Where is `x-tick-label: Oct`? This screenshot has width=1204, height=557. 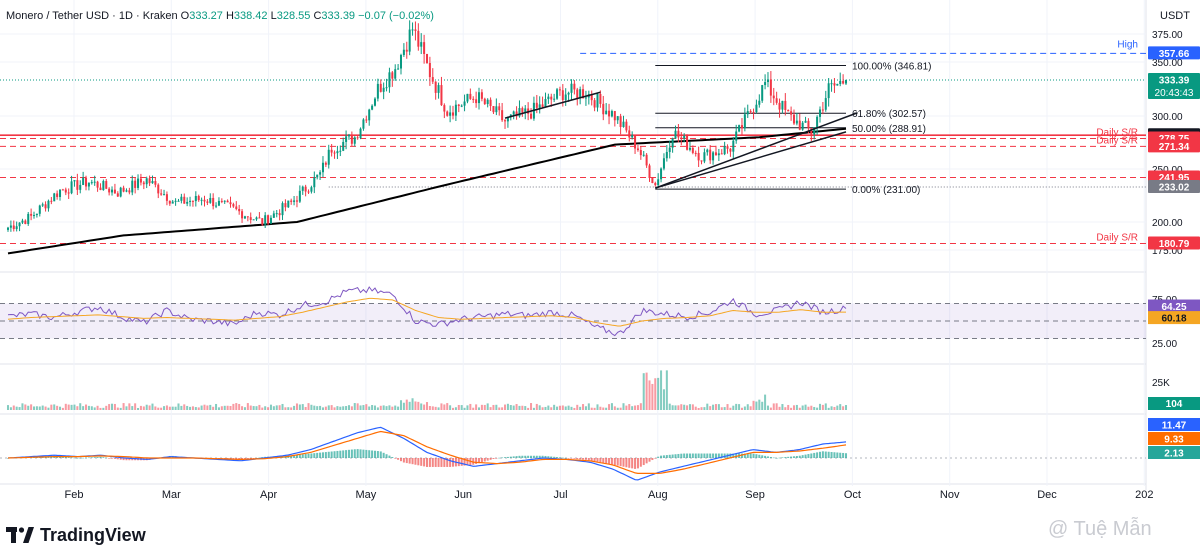 x-tick-label: Oct is located at coordinates (852, 495).